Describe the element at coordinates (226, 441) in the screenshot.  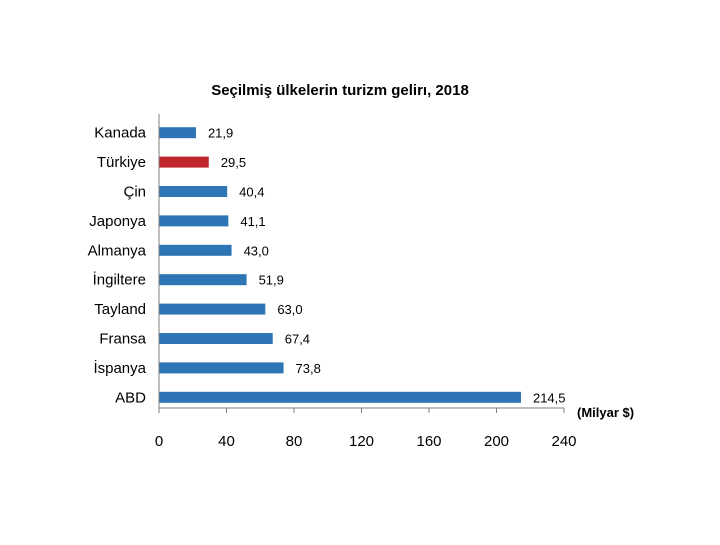
I see `x-tick-label-40: 40` at that location.